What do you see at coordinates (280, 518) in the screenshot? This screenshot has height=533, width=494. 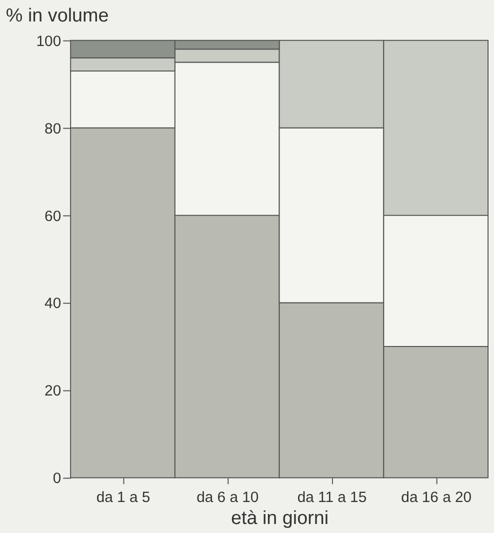 I see `x-axis-title: età in giorni` at bounding box center [280, 518].